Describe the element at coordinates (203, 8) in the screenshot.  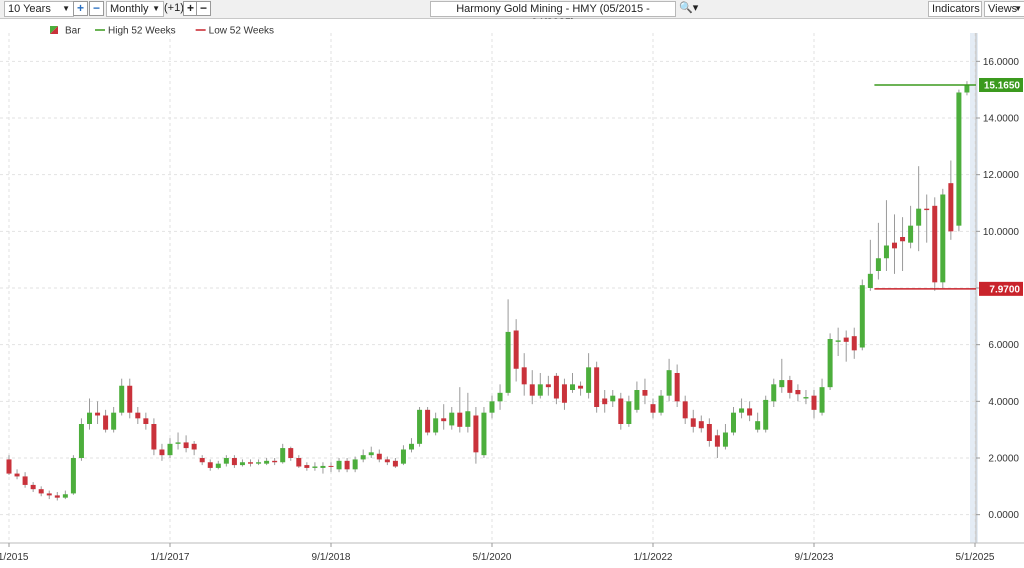
I see `step-back-button: −` at that location.